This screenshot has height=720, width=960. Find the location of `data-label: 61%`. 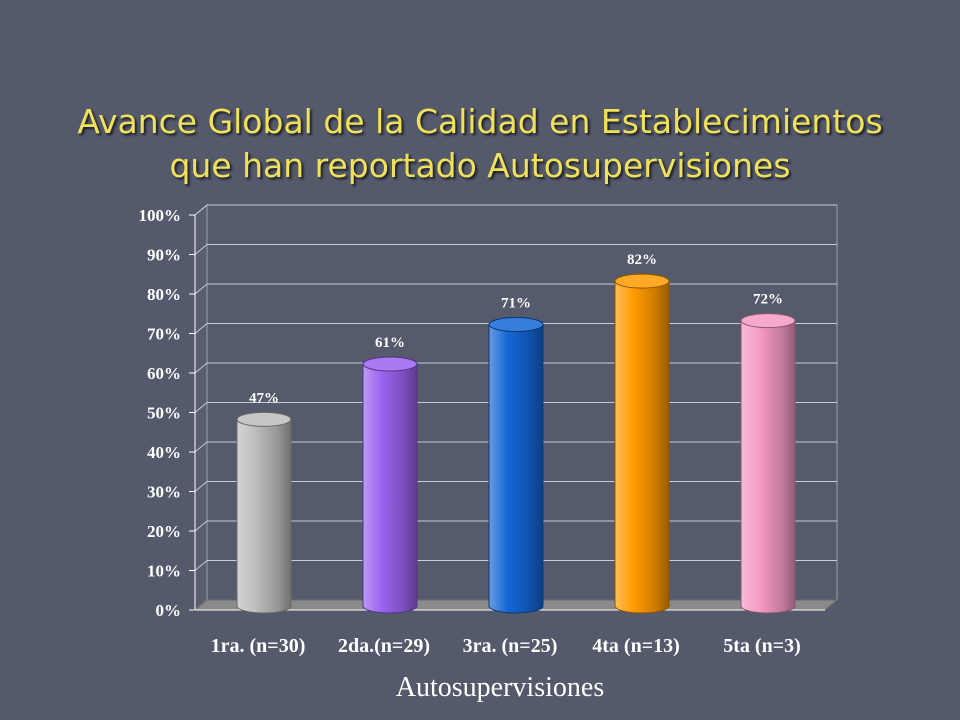

data-label: 61% is located at coordinates (390, 343).